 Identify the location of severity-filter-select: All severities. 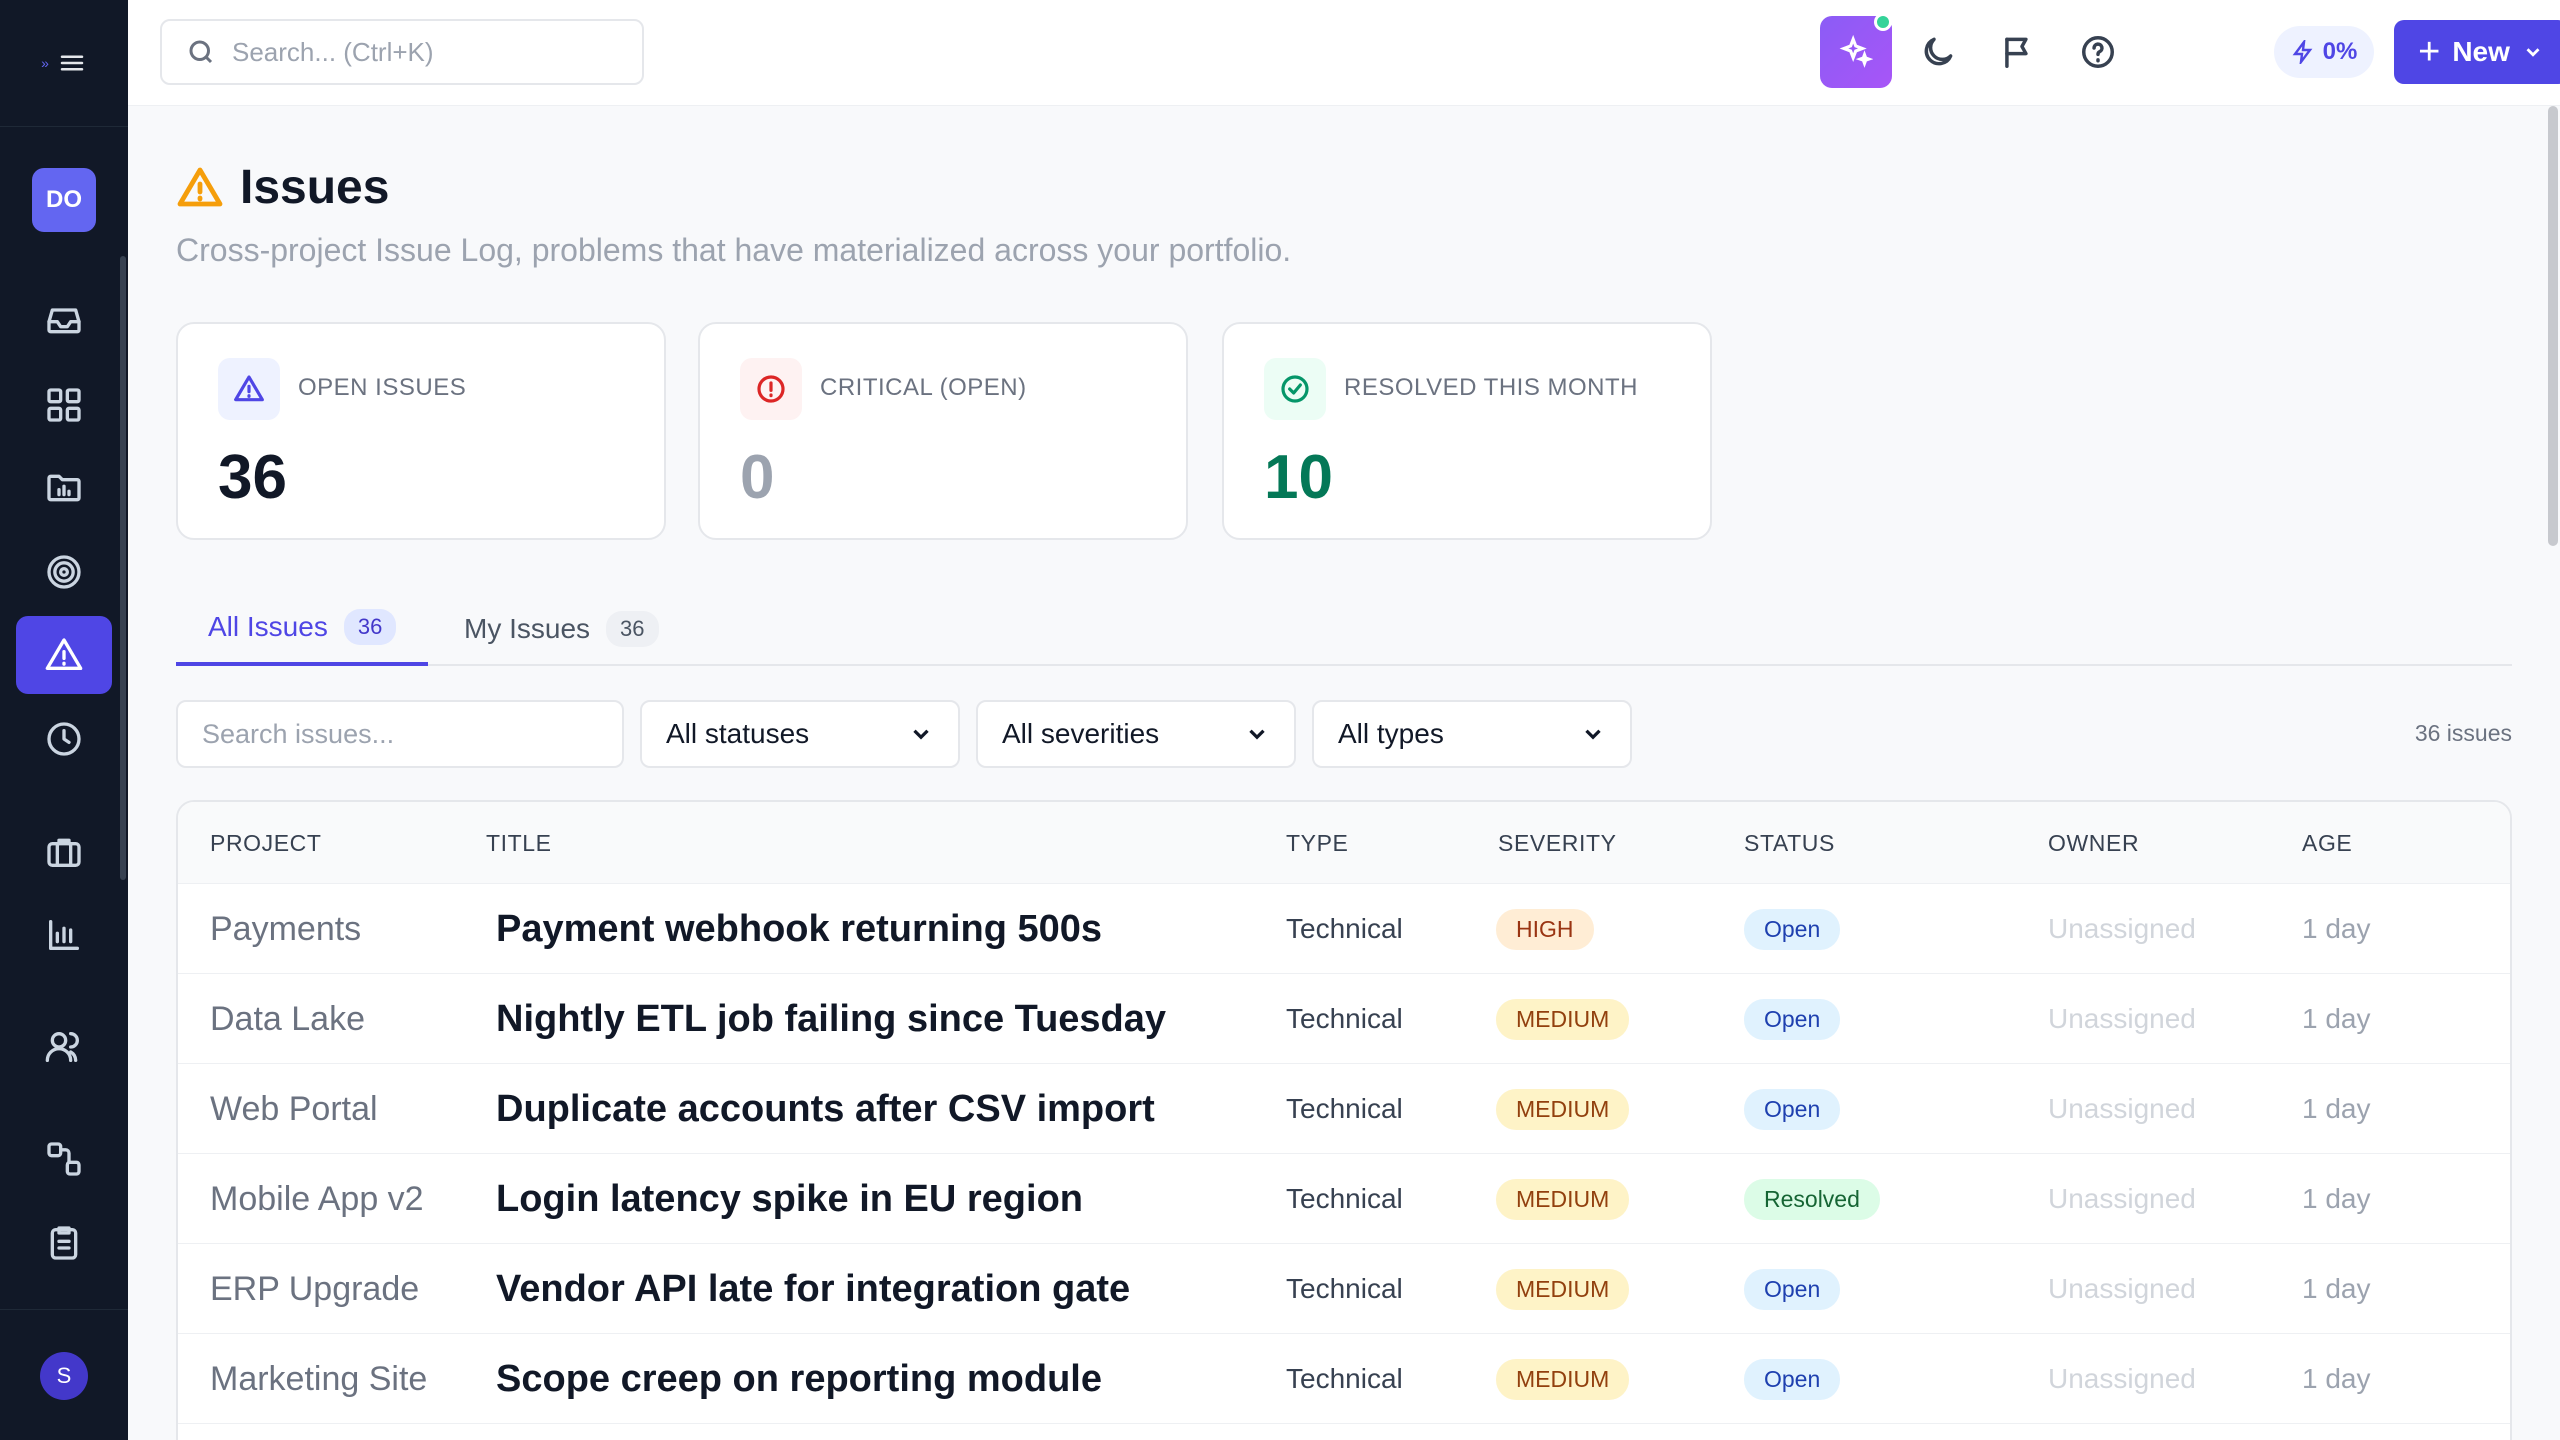
(1136, 734).